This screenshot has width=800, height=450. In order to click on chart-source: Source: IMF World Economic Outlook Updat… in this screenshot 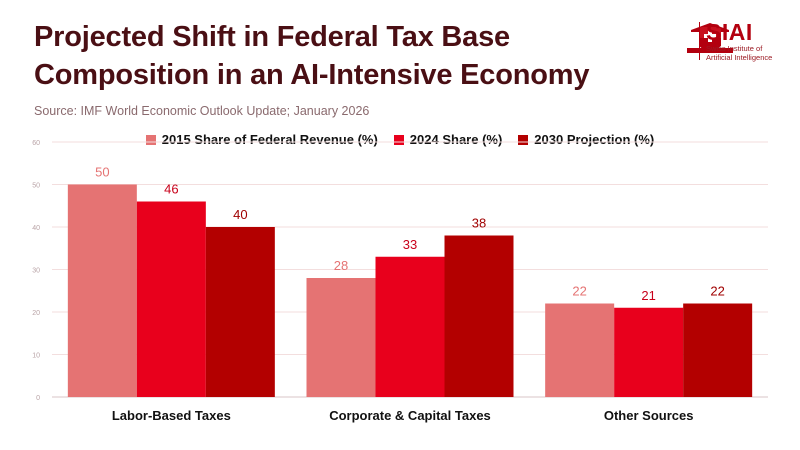, I will do `click(202, 111)`.